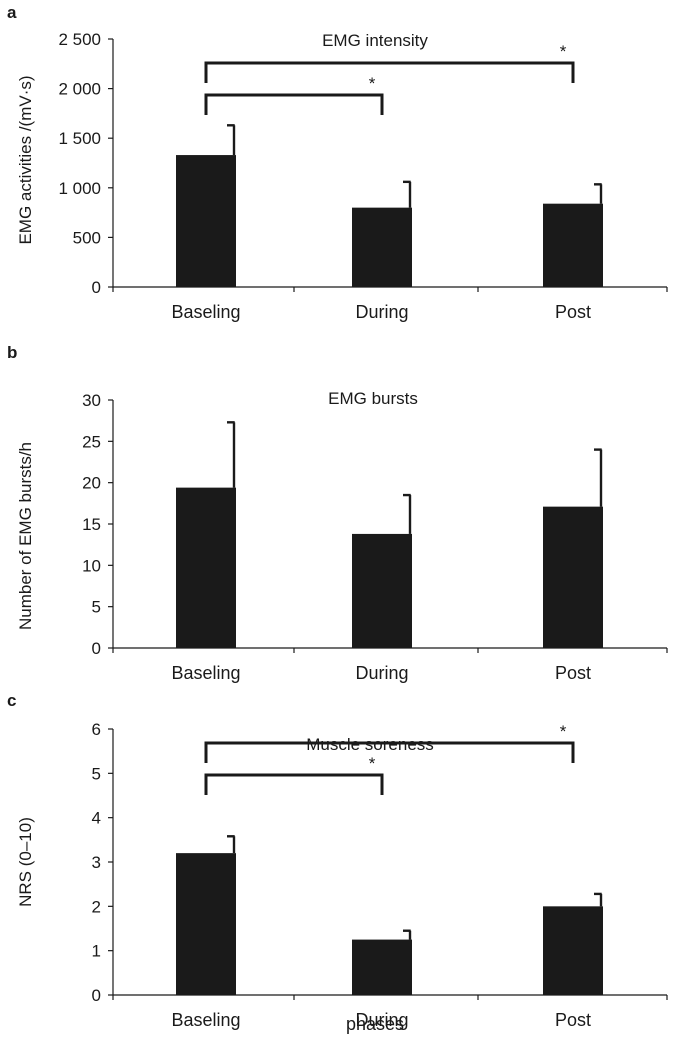 This screenshot has height=1039, width=673. What do you see at coordinates (96, 818) in the screenshot?
I see `y-tick-label: 4` at bounding box center [96, 818].